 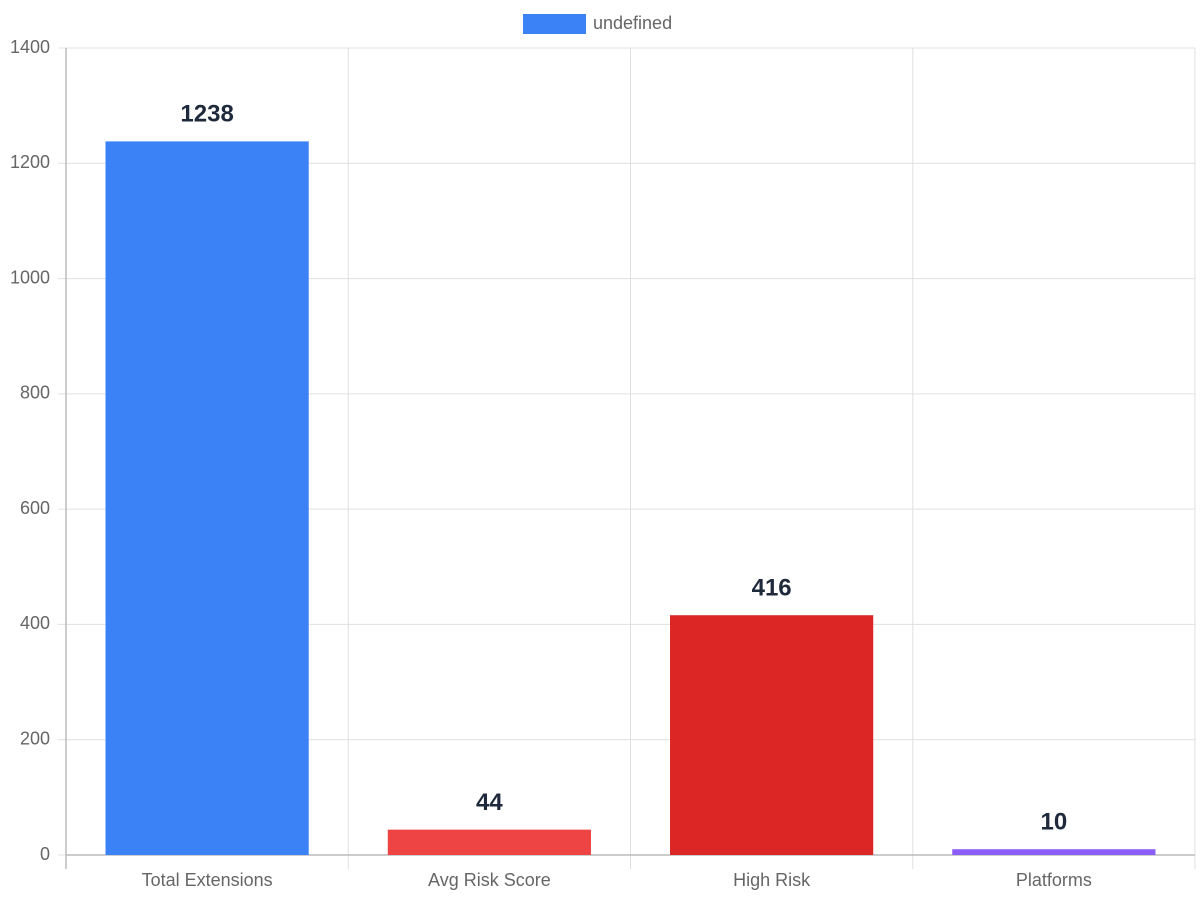 I want to click on y-tick-label: 400, so click(x=35, y=623).